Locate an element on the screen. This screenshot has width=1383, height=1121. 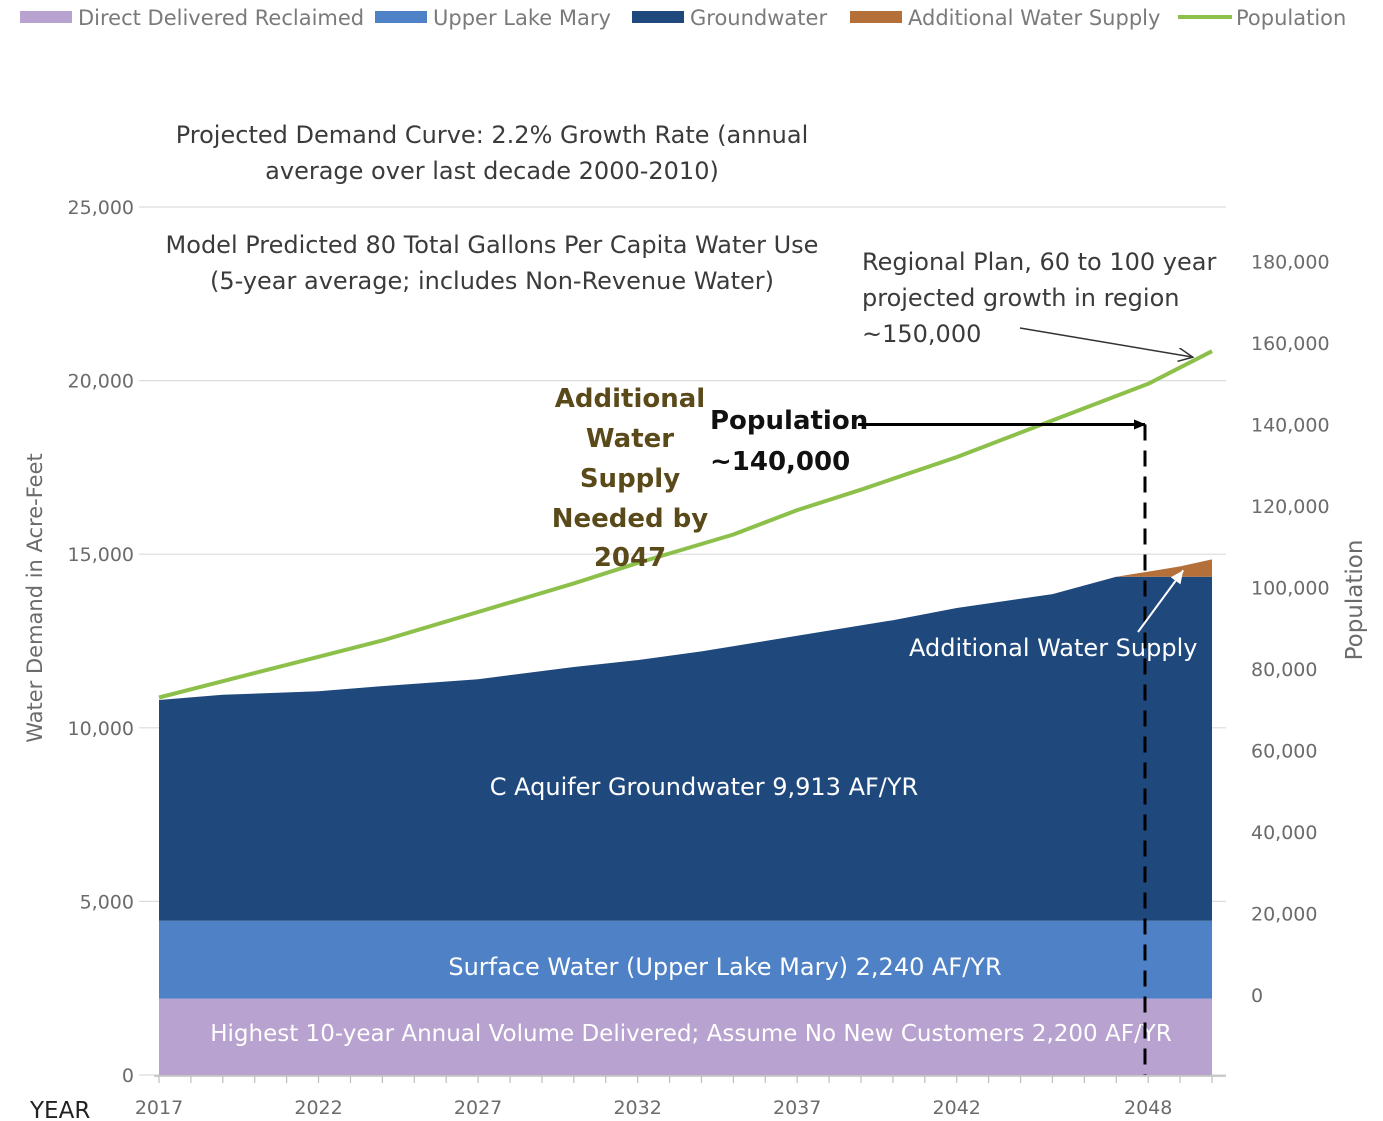
y-tick-label-5: 25,000 is located at coordinates (101, 208).